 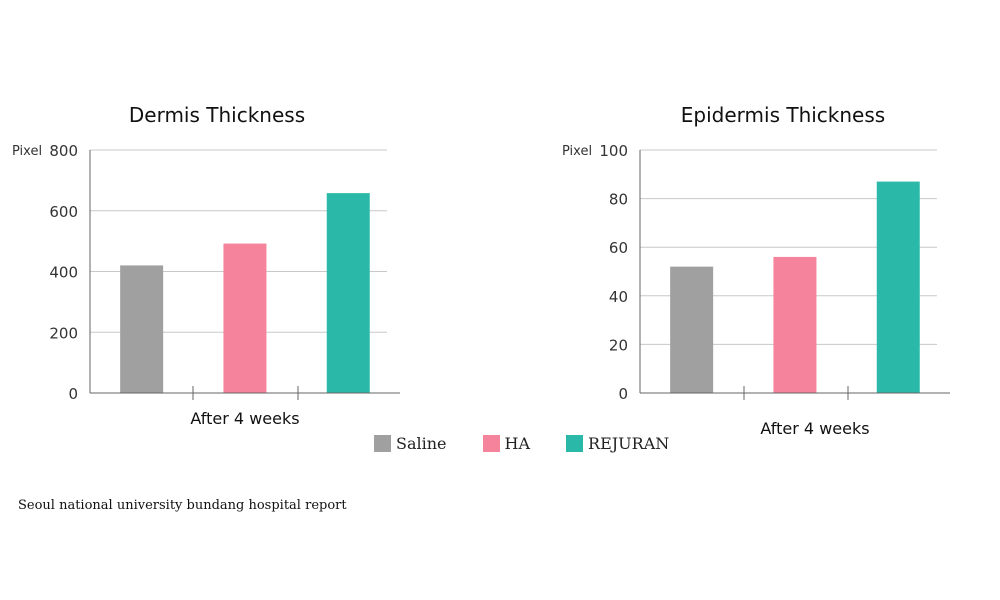 I want to click on dermis-y-tick-label: 200, so click(x=63, y=333).